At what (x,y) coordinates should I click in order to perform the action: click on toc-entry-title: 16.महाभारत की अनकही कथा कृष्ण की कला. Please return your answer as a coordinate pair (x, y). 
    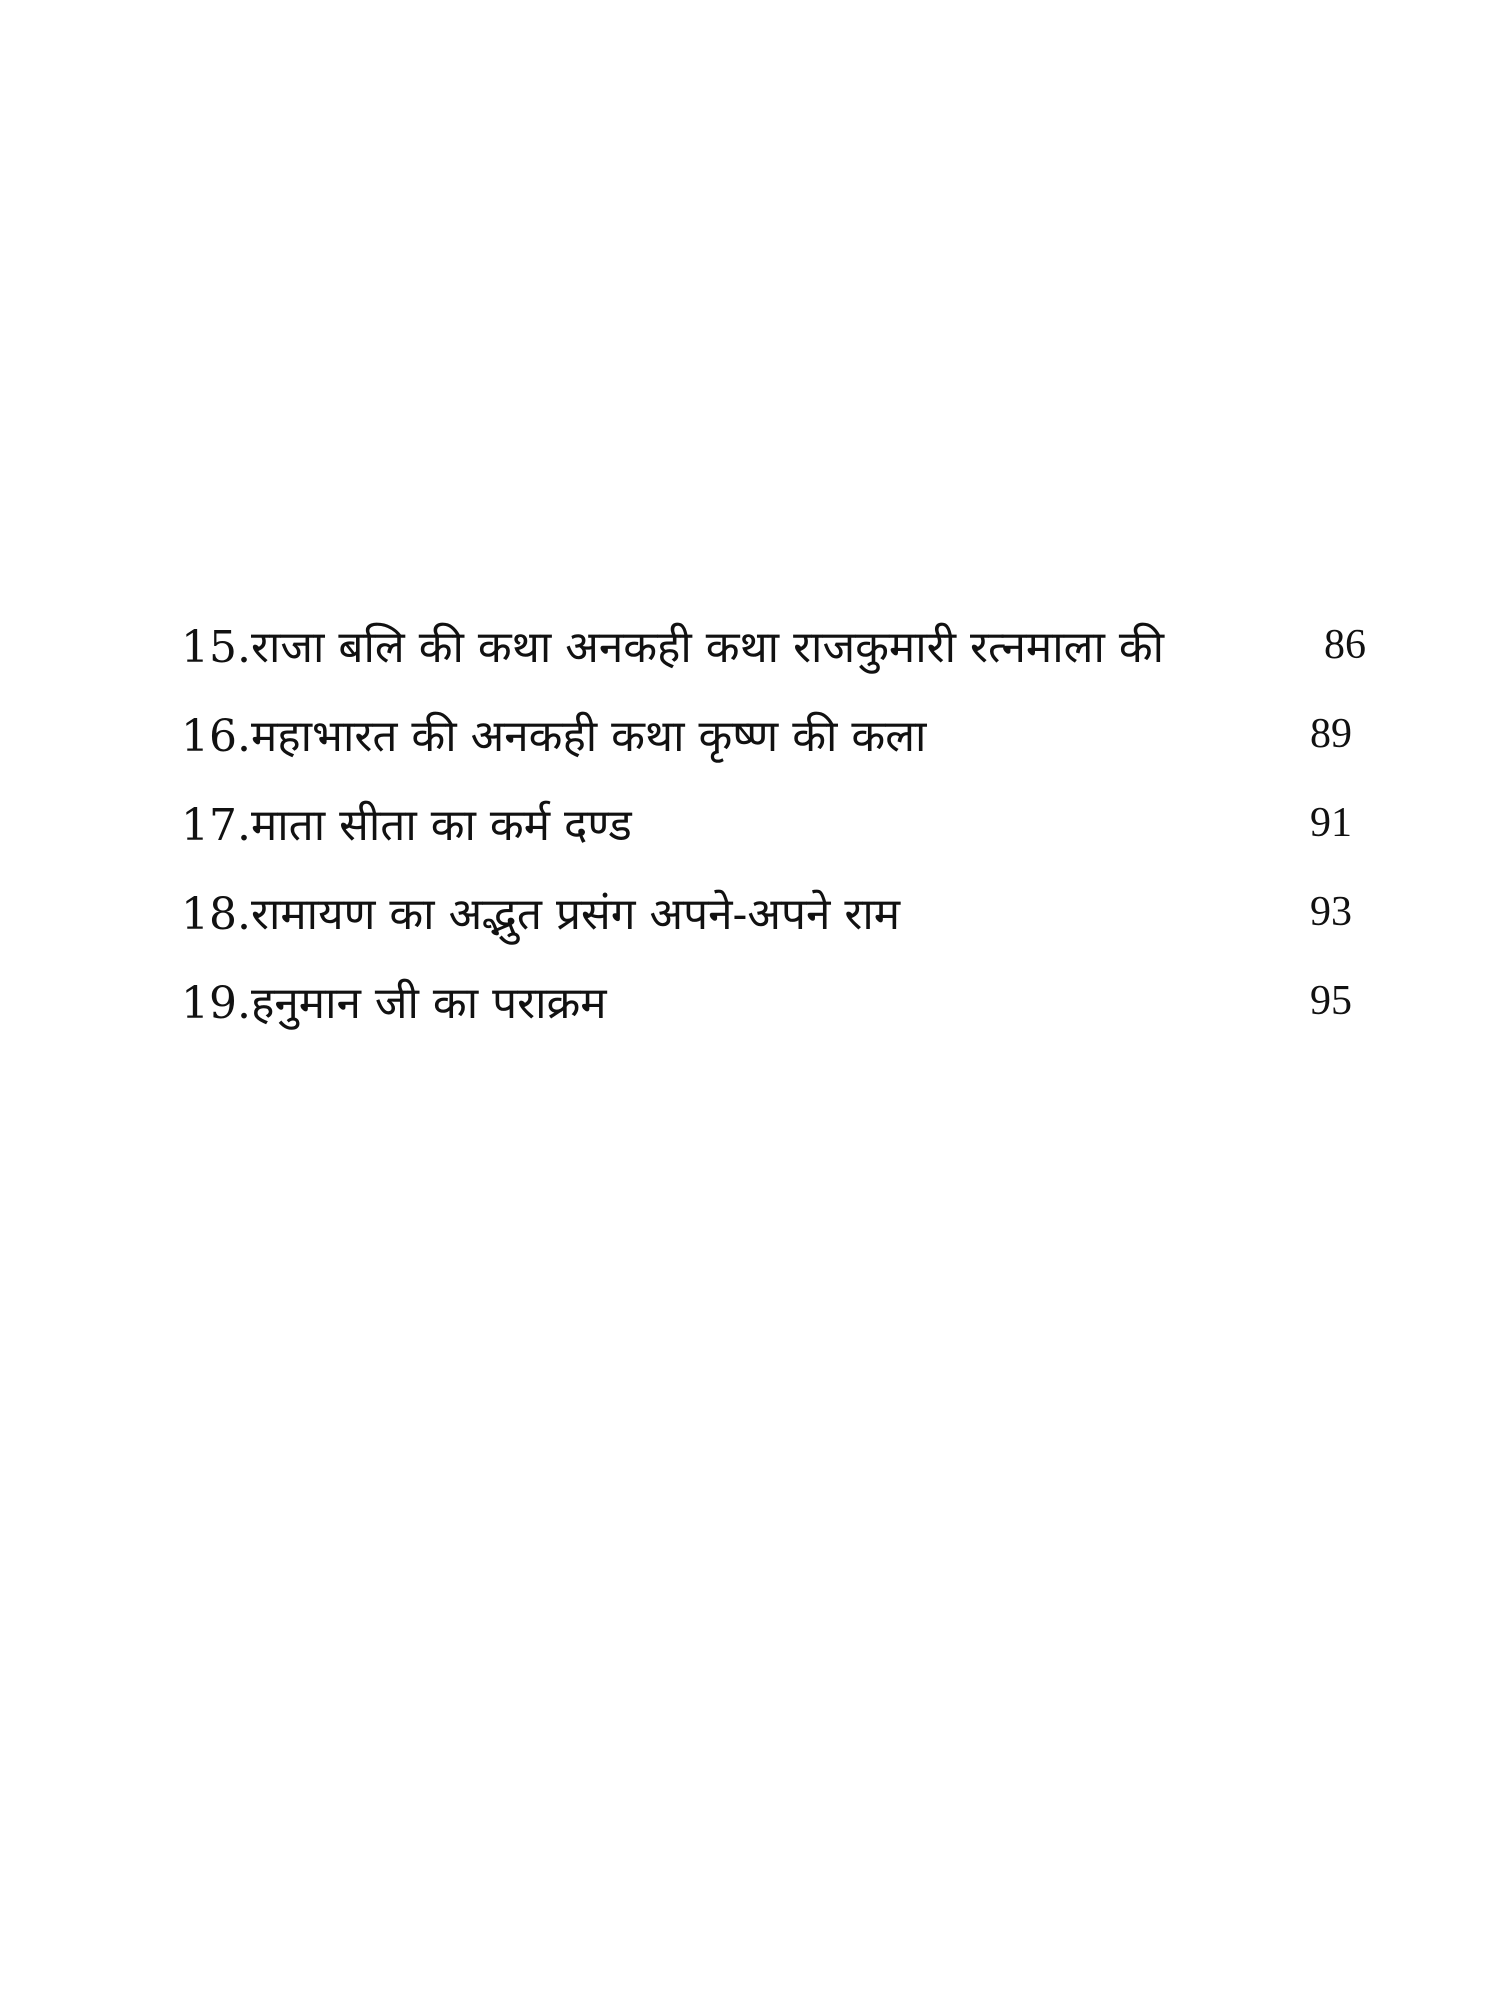
    Looking at the image, I should click on (554, 736).